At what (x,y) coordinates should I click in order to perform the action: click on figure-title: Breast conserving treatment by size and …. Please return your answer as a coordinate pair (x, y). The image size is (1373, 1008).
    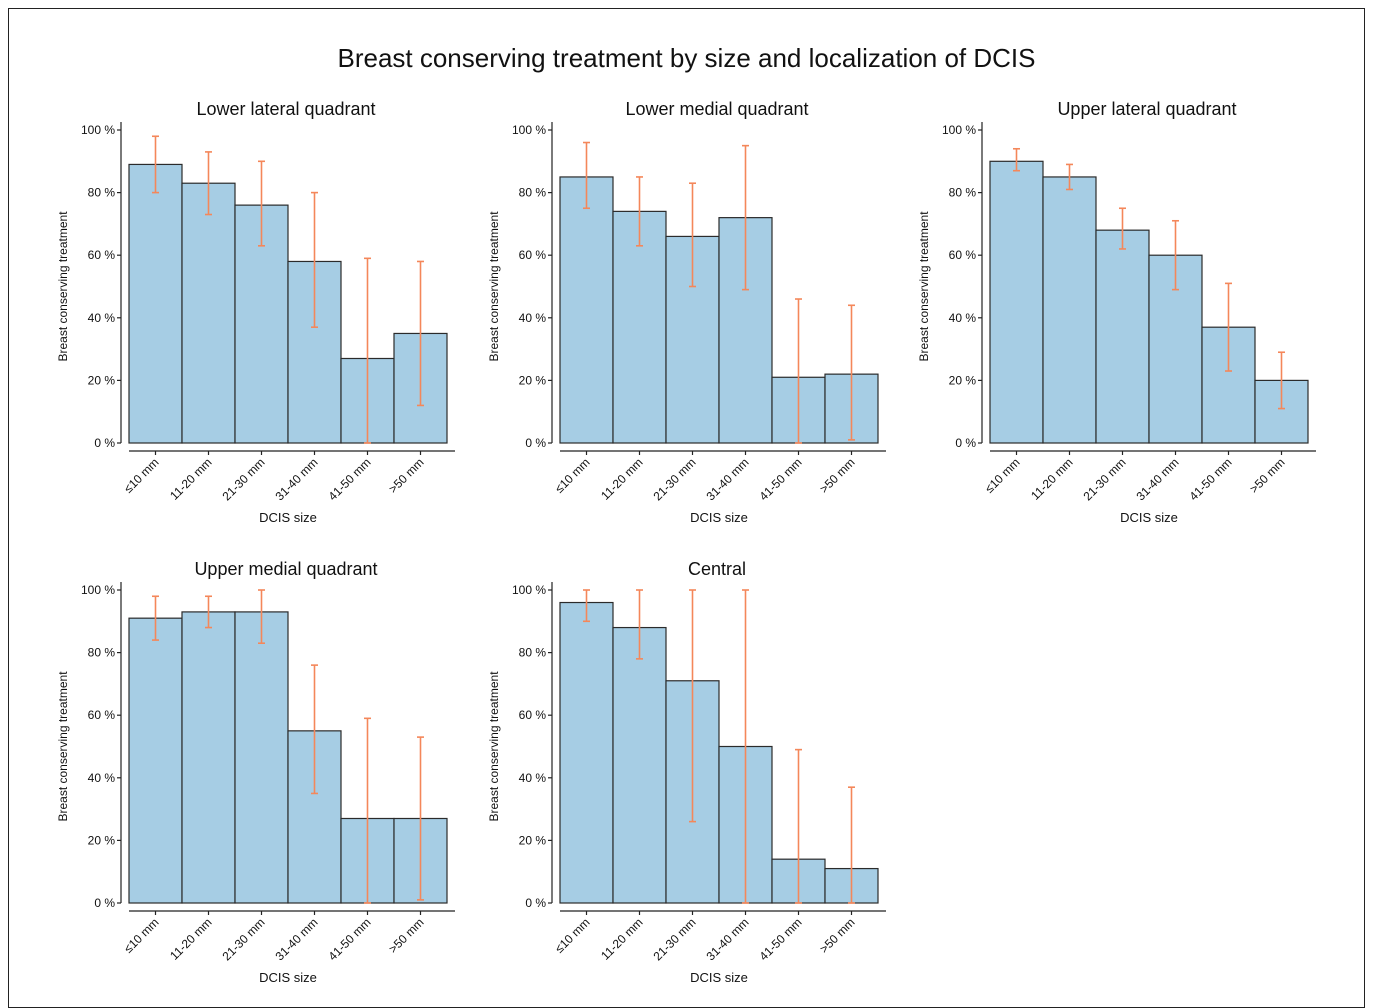
    Looking at the image, I should click on (686, 58).